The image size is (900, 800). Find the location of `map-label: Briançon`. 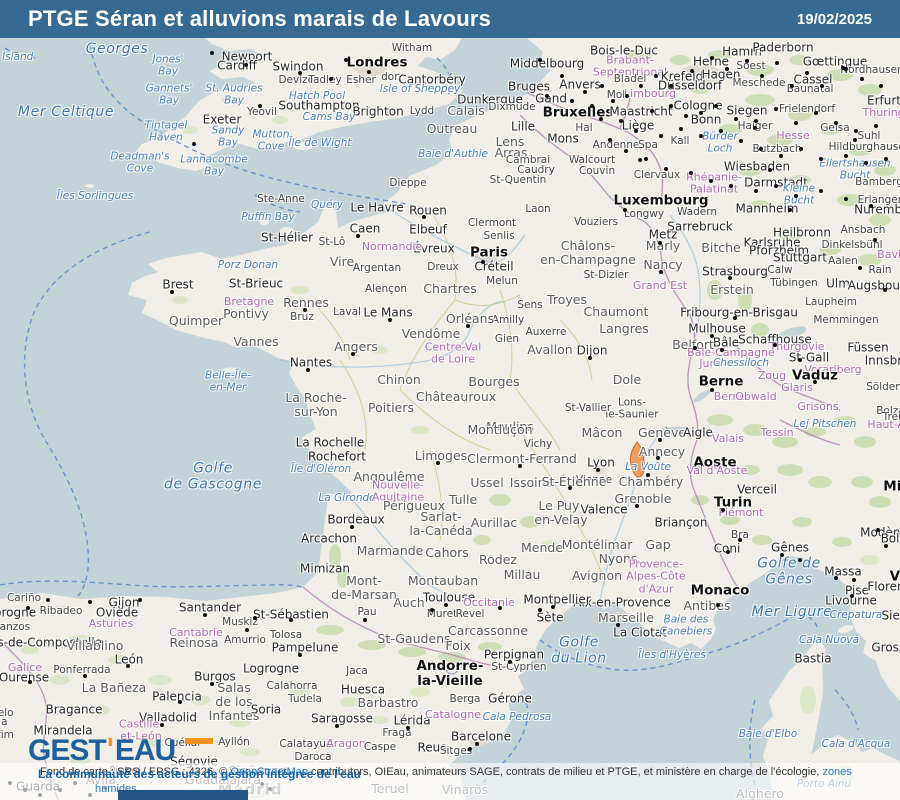

map-label: Briançon is located at coordinates (681, 522).